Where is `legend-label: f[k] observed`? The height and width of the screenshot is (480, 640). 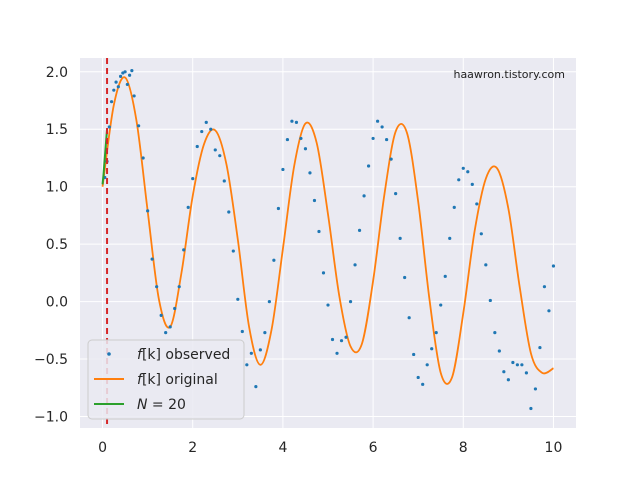
legend-label: f[k] observed is located at coordinates (183, 355).